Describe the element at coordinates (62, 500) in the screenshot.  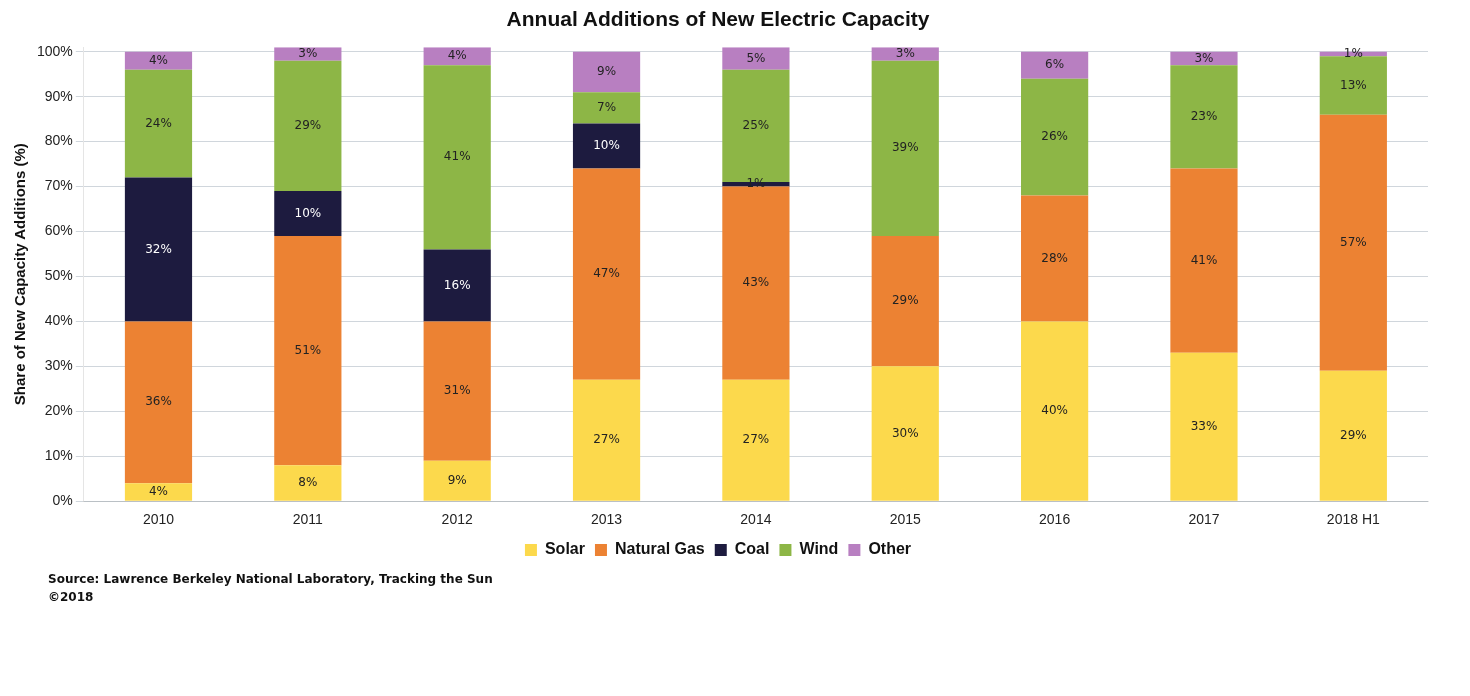
I see `y-tick-label: 0%` at that location.